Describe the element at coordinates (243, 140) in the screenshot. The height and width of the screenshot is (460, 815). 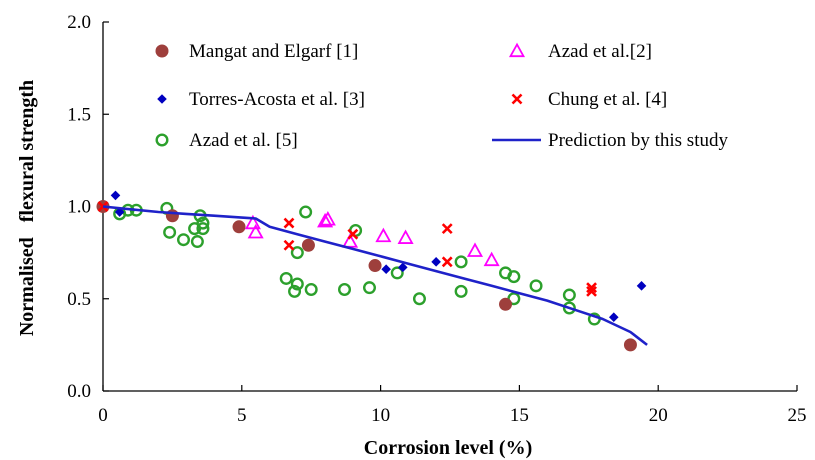
I see `legend-label: Azad et al. [5]` at that location.